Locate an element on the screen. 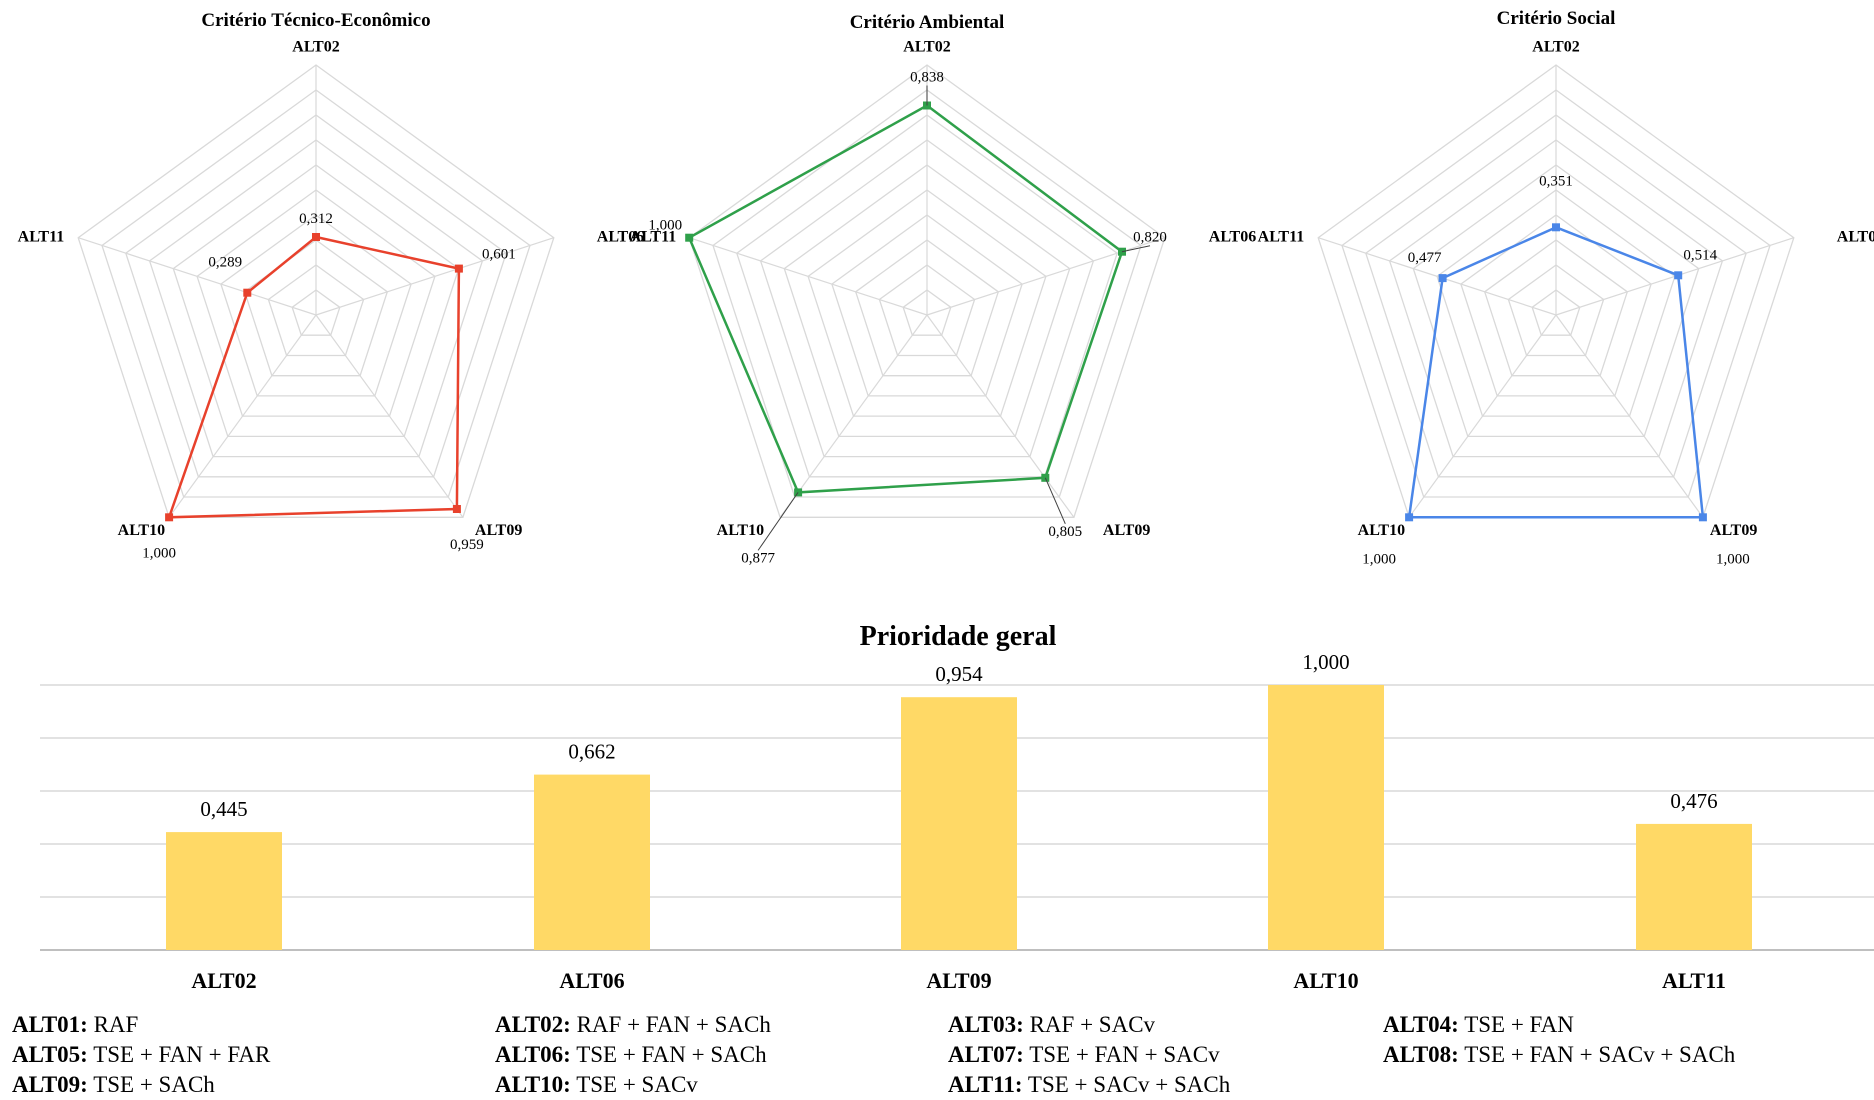 The image size is (1874, 1100). bar-value-label: 0,662 is located at coordinates (591, 752).